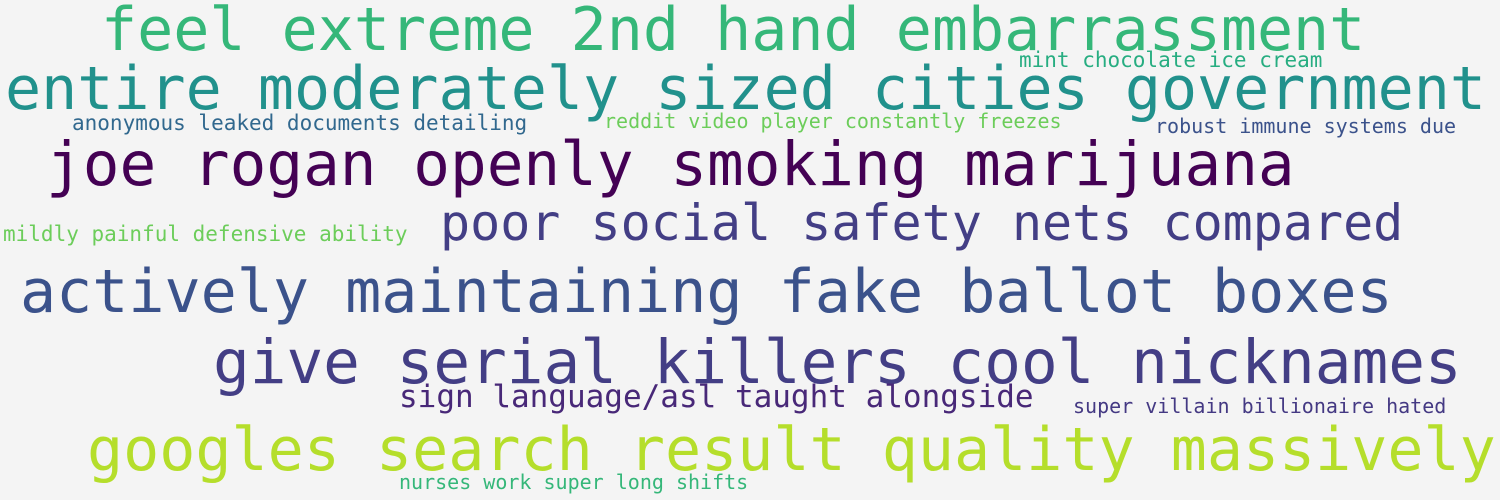  I want to click on word-phrase: googles search result quality massively, so click(791, 450).